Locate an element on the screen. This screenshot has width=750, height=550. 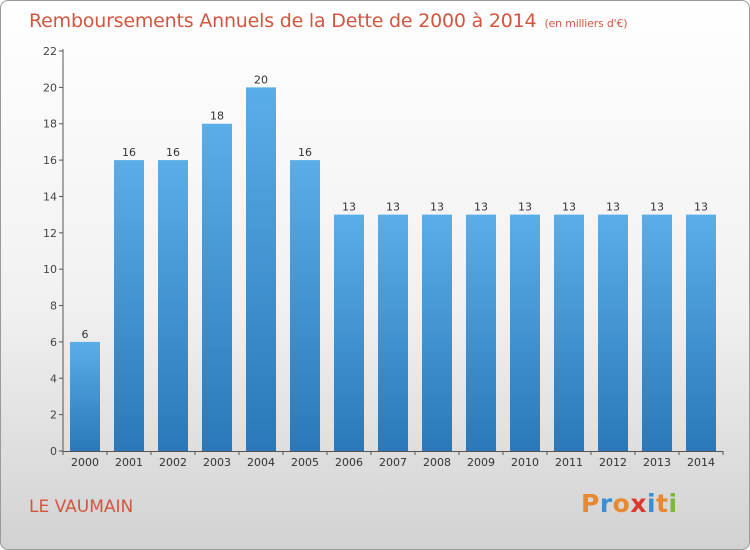
x-tick-label: 2004 is located at coordinates (261, 462).